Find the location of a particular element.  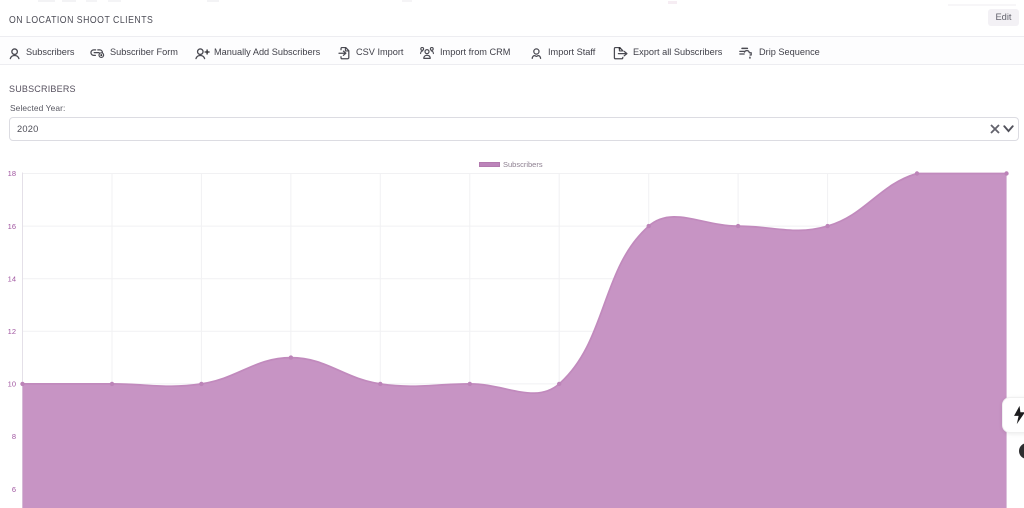

svg-text: 6 is located at coordinates (14, 489).